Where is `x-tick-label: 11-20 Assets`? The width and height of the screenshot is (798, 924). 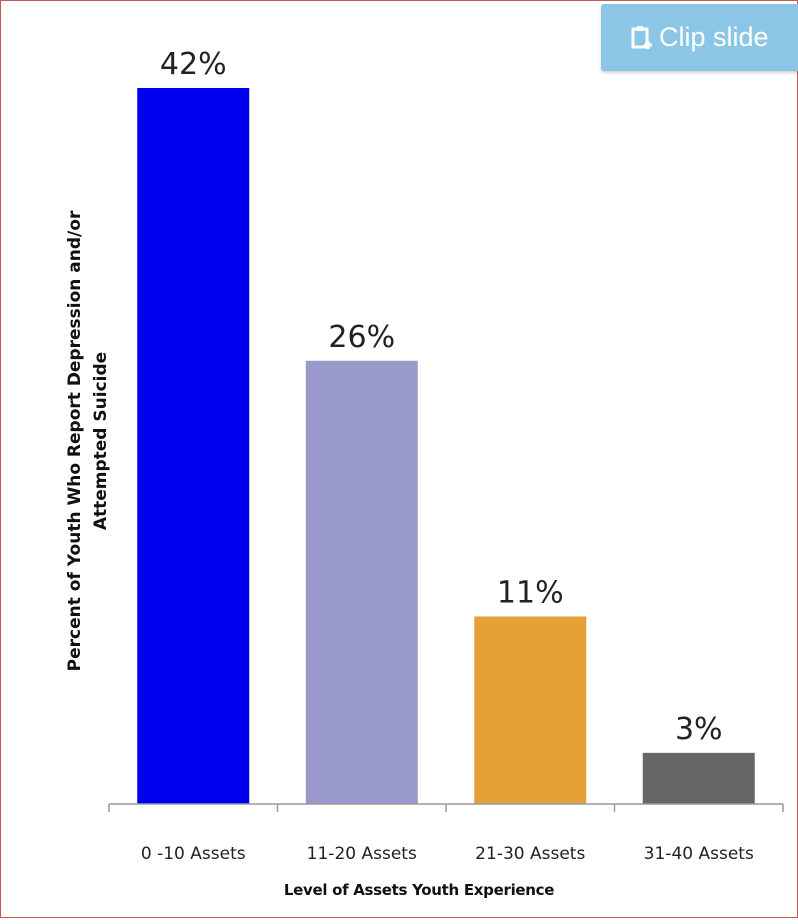 x-tick-label: 11-20 Assets is located at coordinates (362, 854).